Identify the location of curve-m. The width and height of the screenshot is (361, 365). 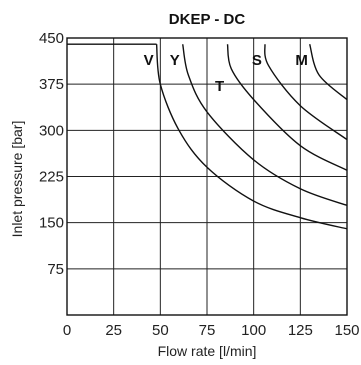
(328, 72).